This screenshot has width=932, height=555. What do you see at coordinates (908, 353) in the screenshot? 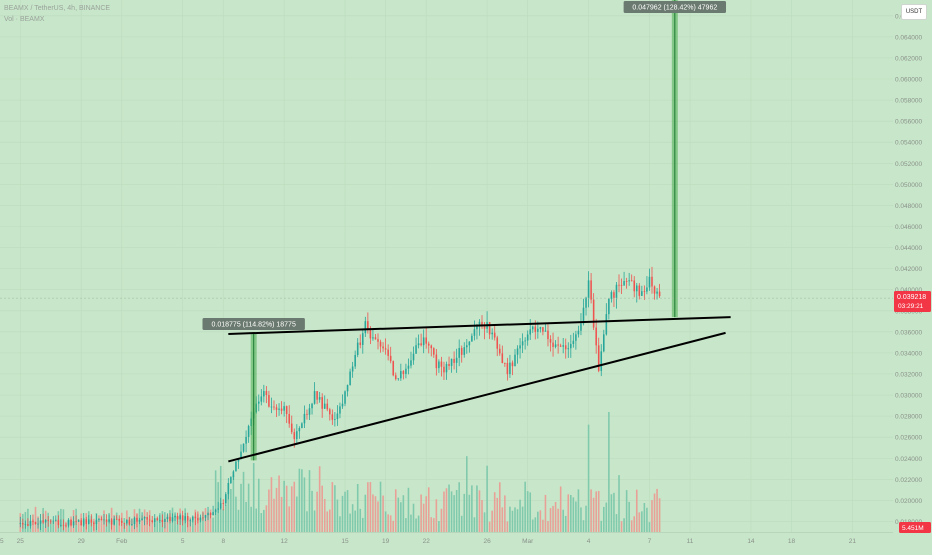
I see `y-tick-label: 0.034000` at bounding box center [908, 353].